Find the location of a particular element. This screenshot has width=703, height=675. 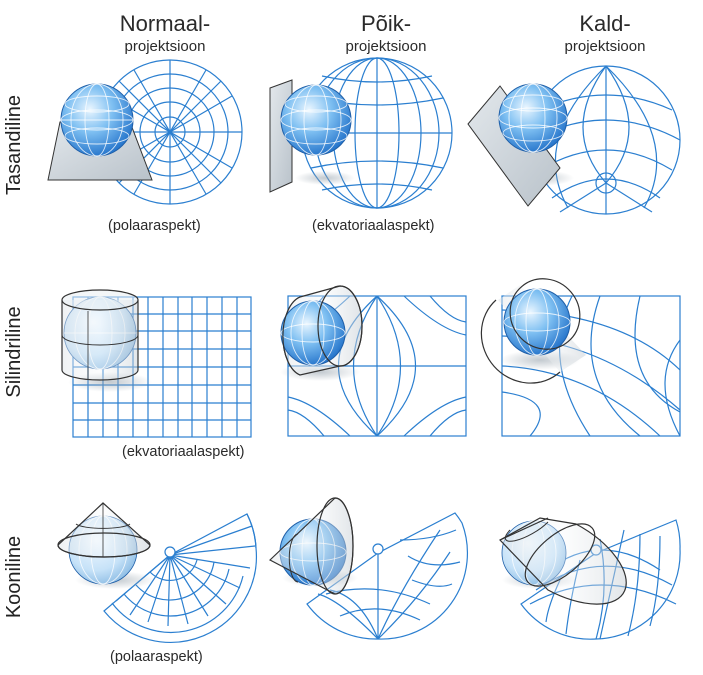

planar-transverse-model is located at coordinates (312, 136).